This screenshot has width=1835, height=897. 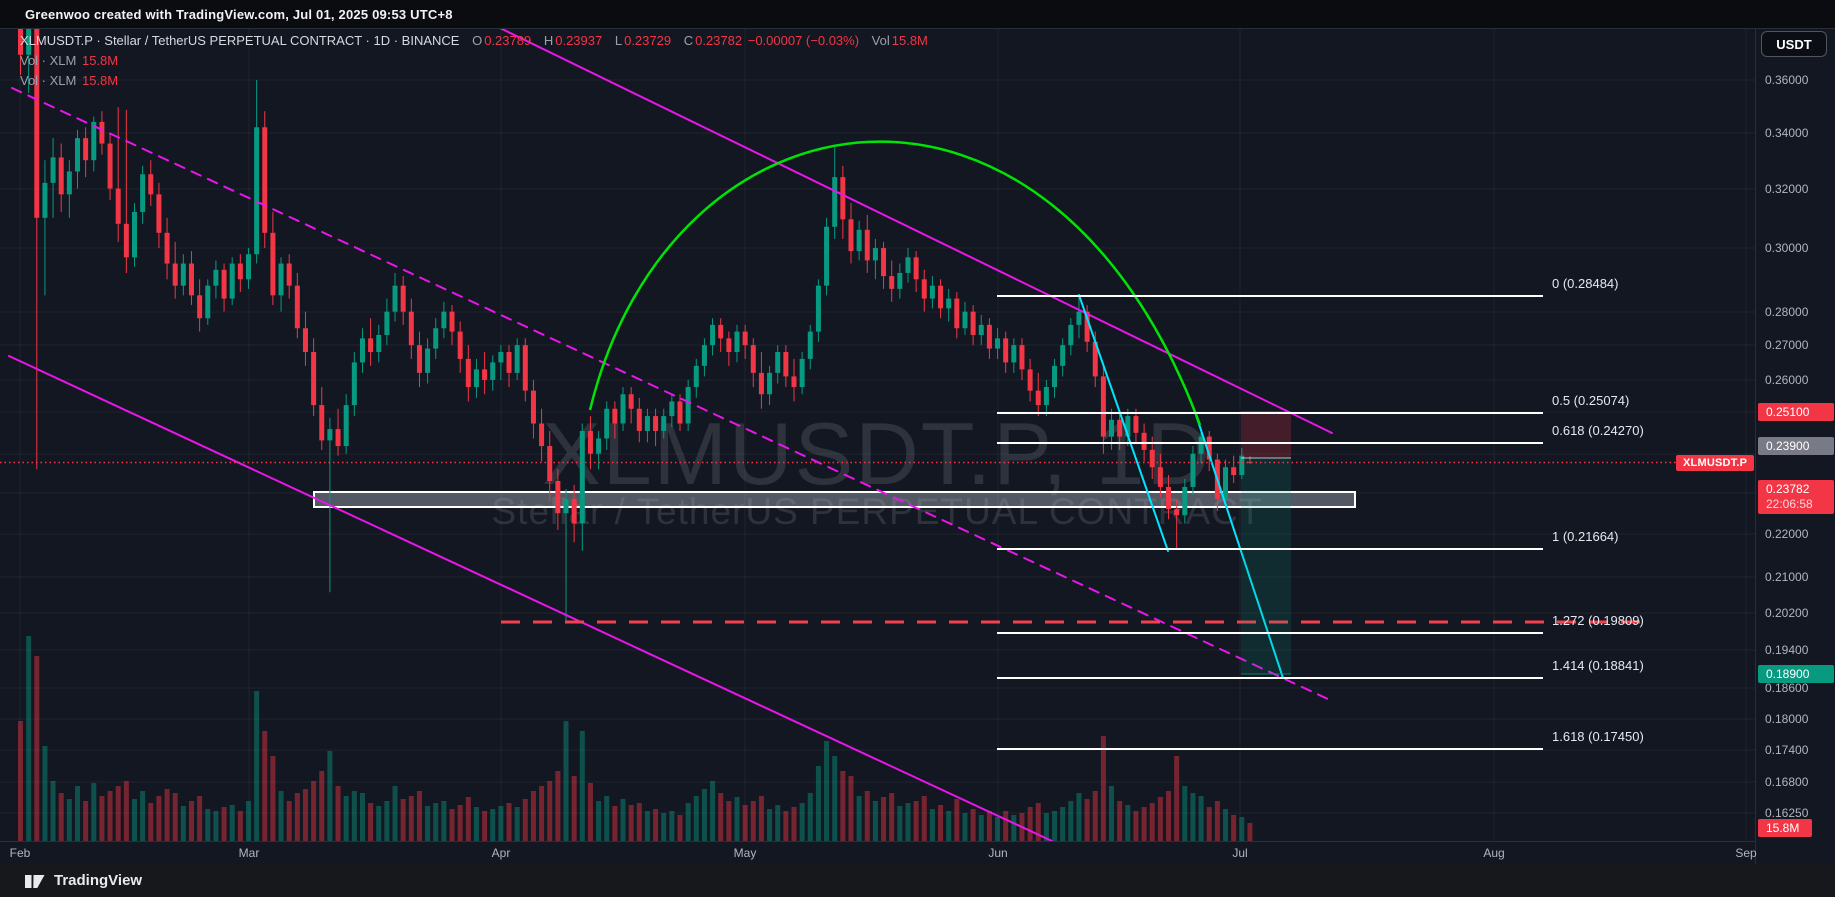 What do you see at coordinates (501, 853) in the screenshot?
I see `time-axis-label-apr: Apr` at bounding box center [501, 853].